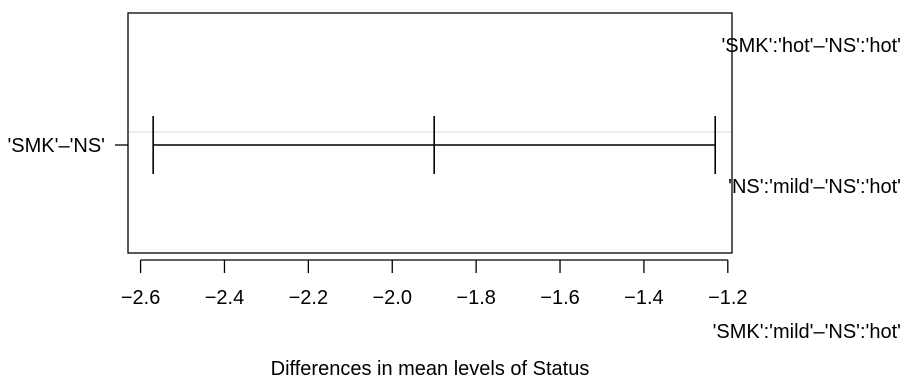  What do you see at coordinates (814, 187) in the screenshot?
I see `overlay-label-2: 'NS':'mild'–'NS':'hot'` at bounding box center [814, 187].